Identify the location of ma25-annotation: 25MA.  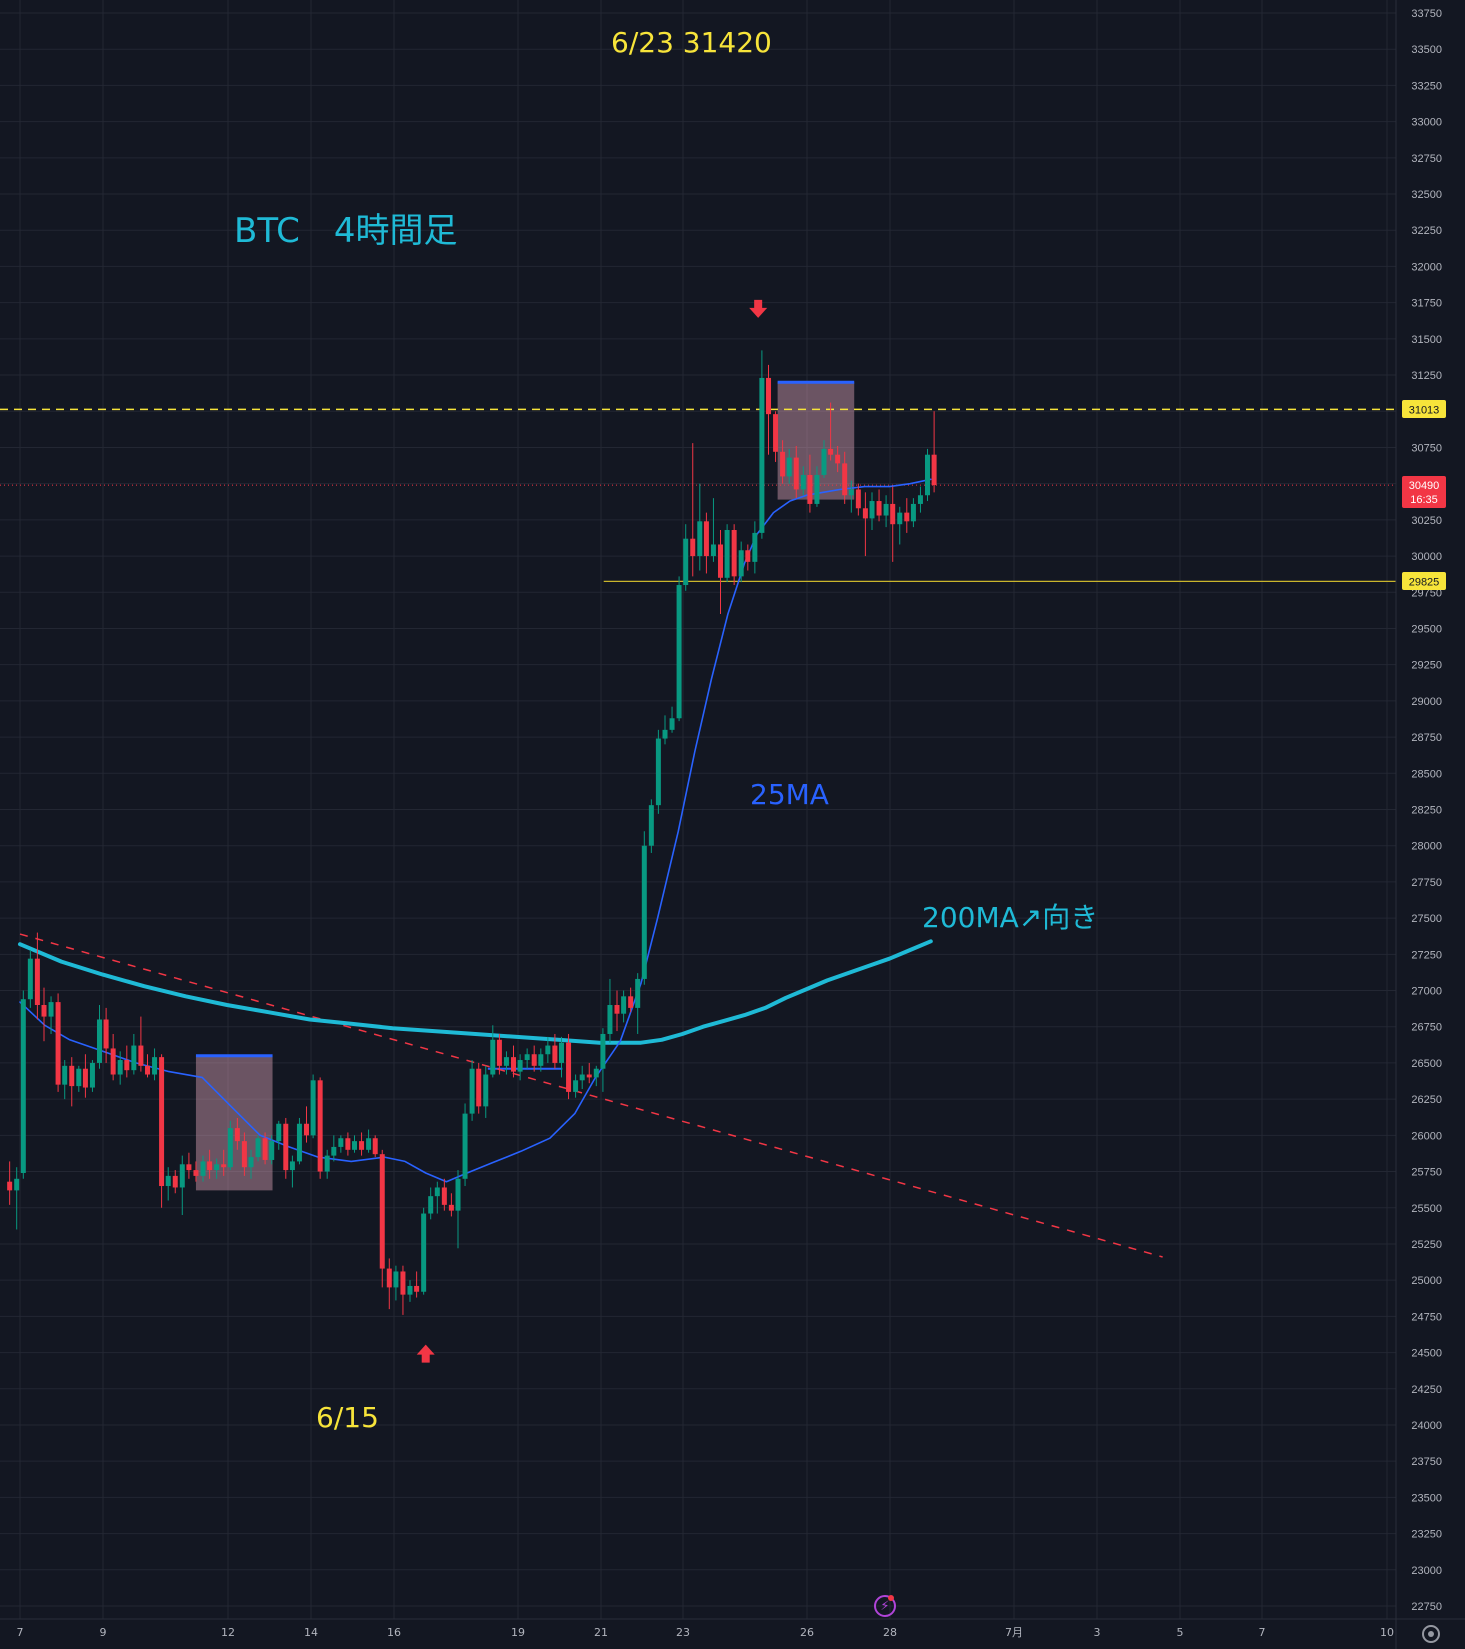
(789, 794).